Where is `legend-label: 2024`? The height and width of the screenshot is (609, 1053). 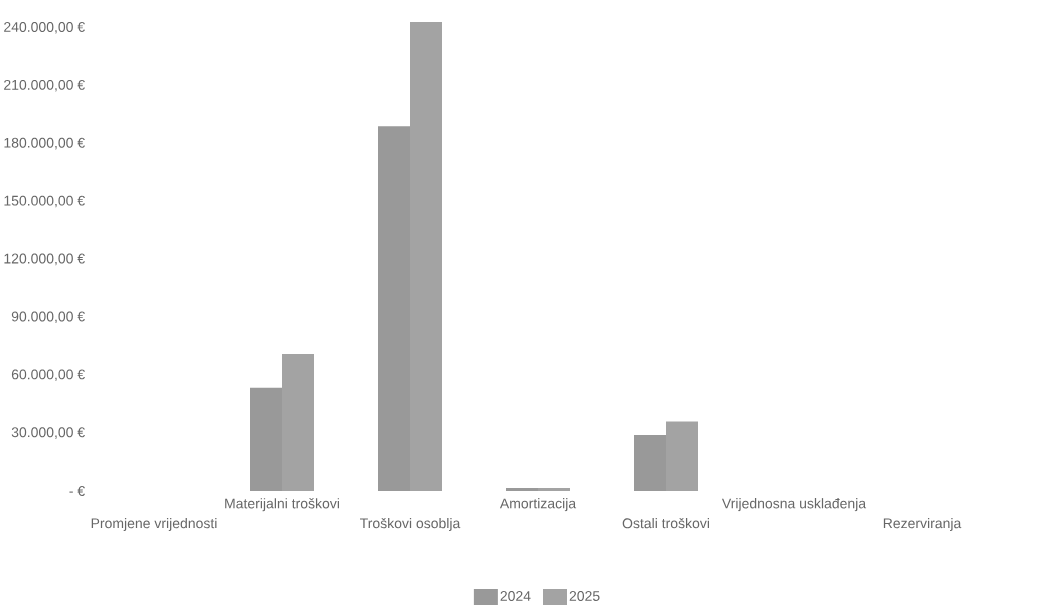 legend-label: 2024 is located at coordinates (515, 596).